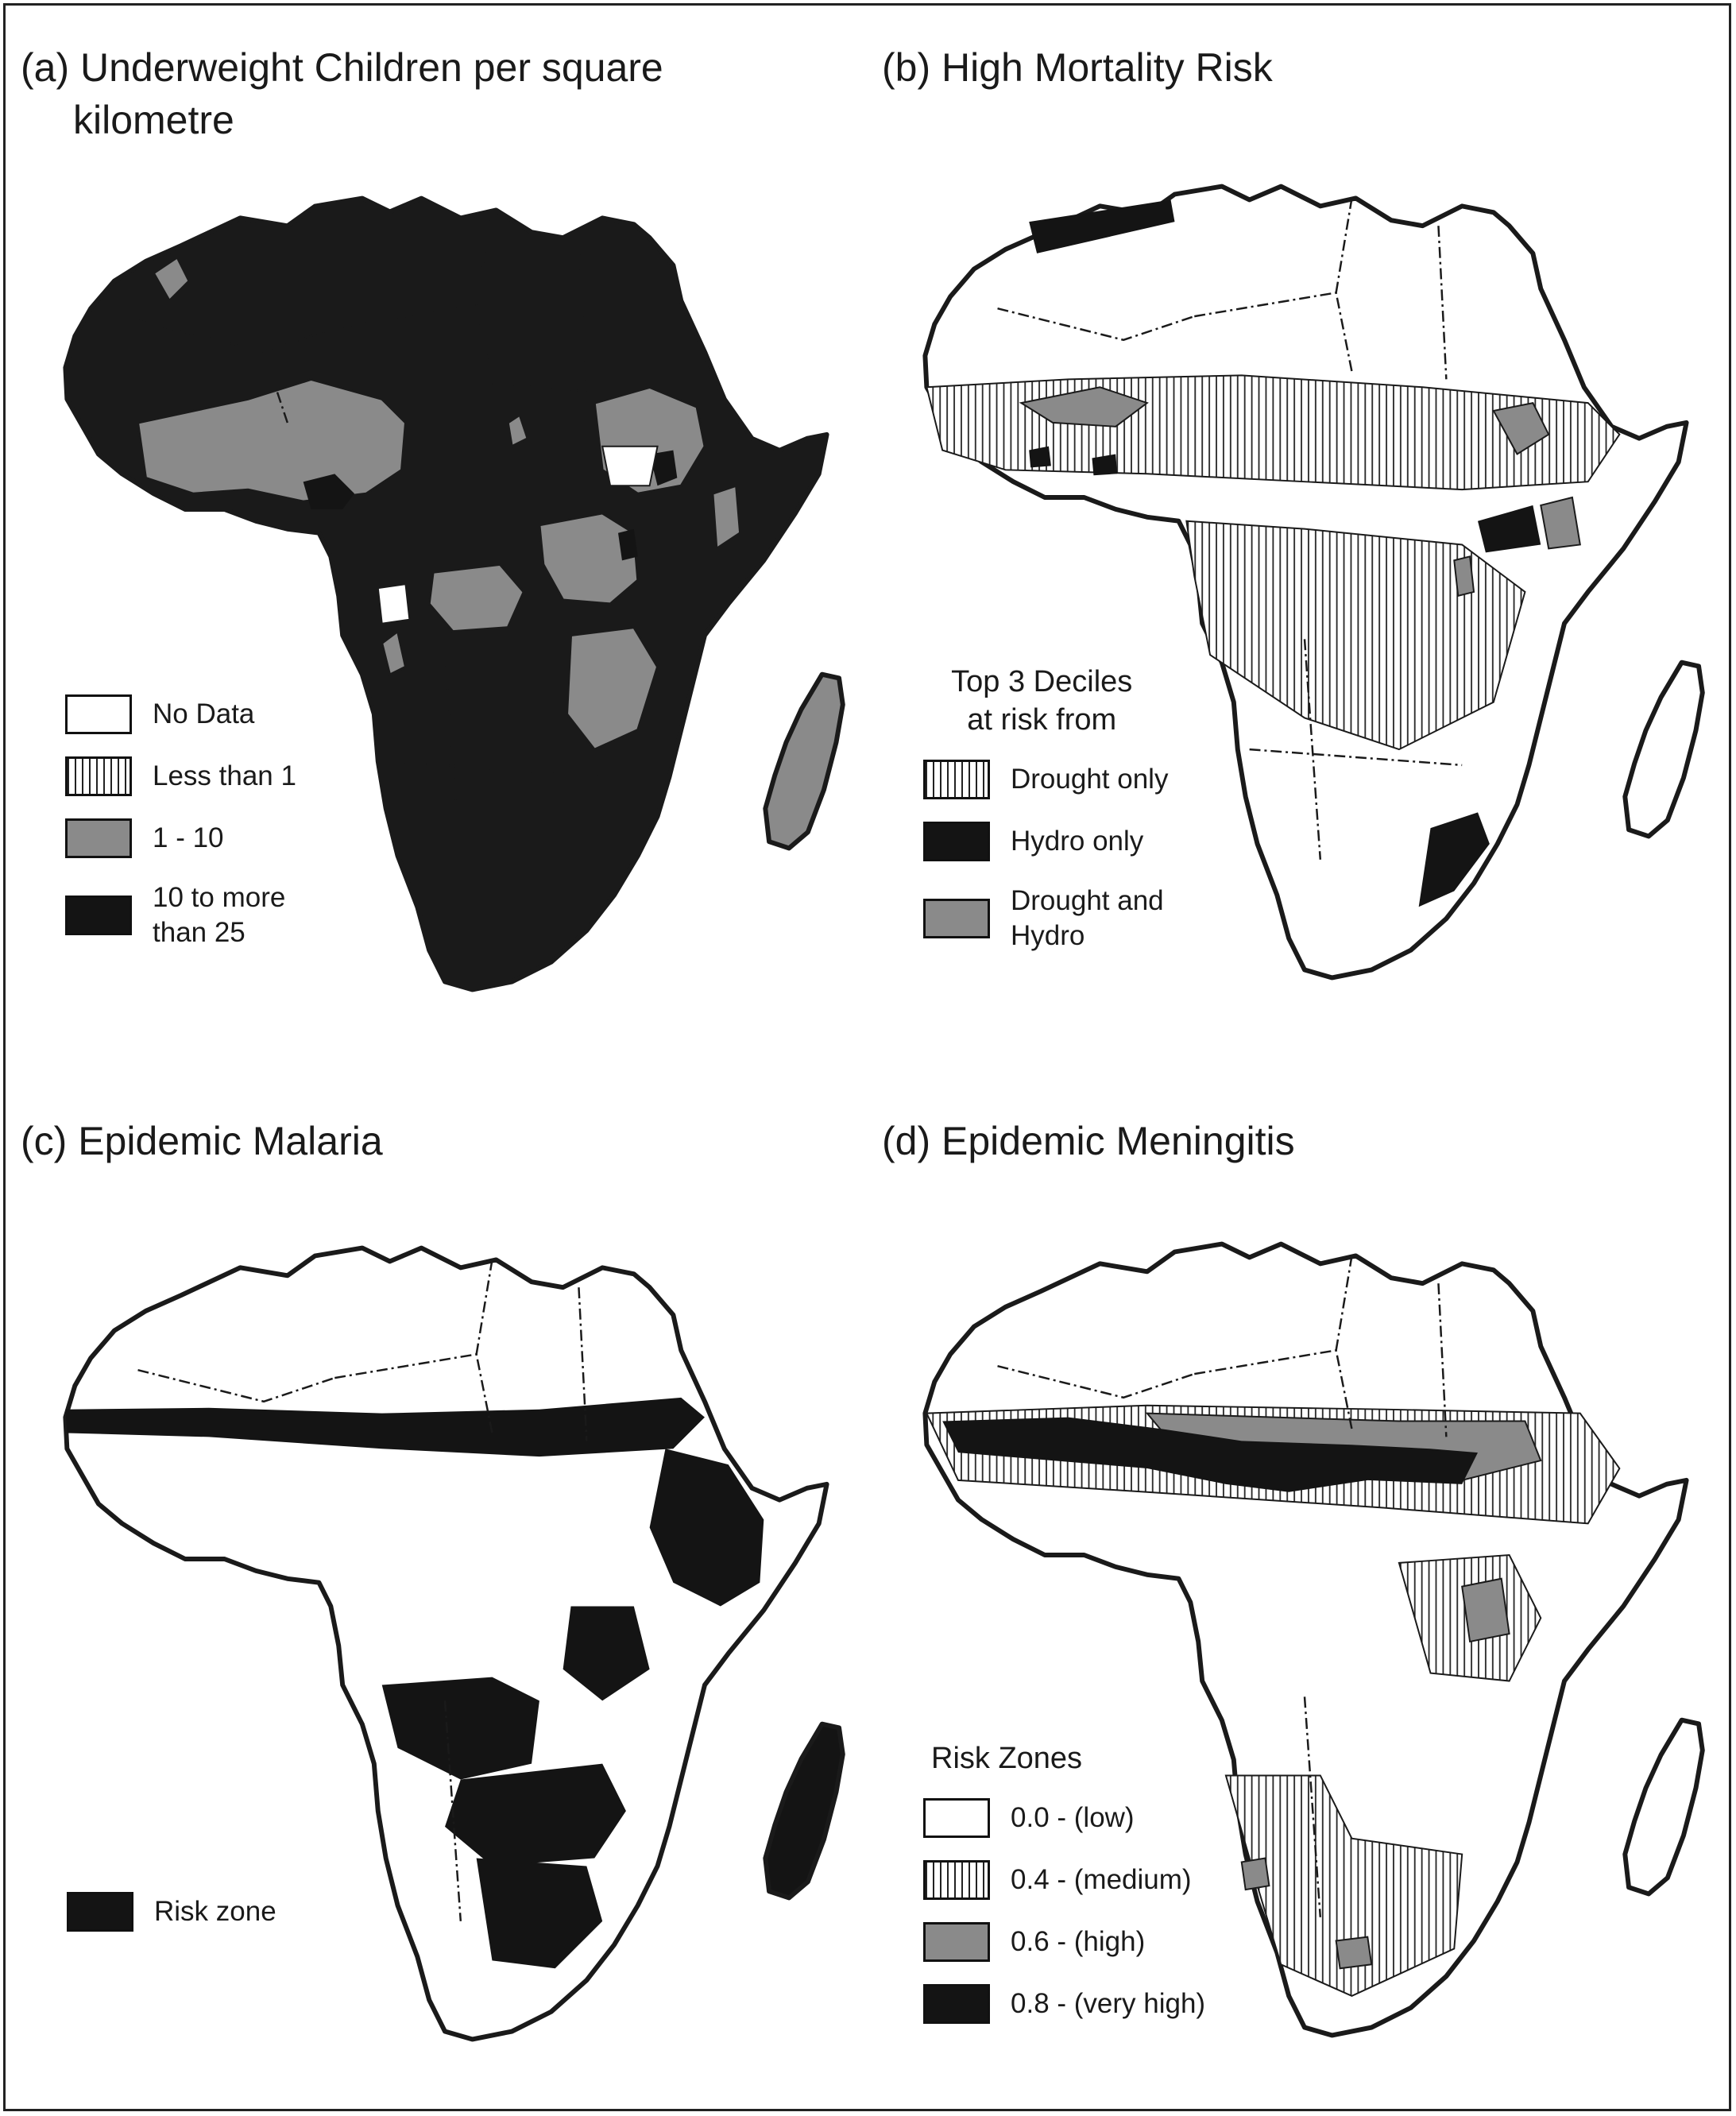  I want to click on legend-item-high: 0.6 - (high), so click(1064, 1942).